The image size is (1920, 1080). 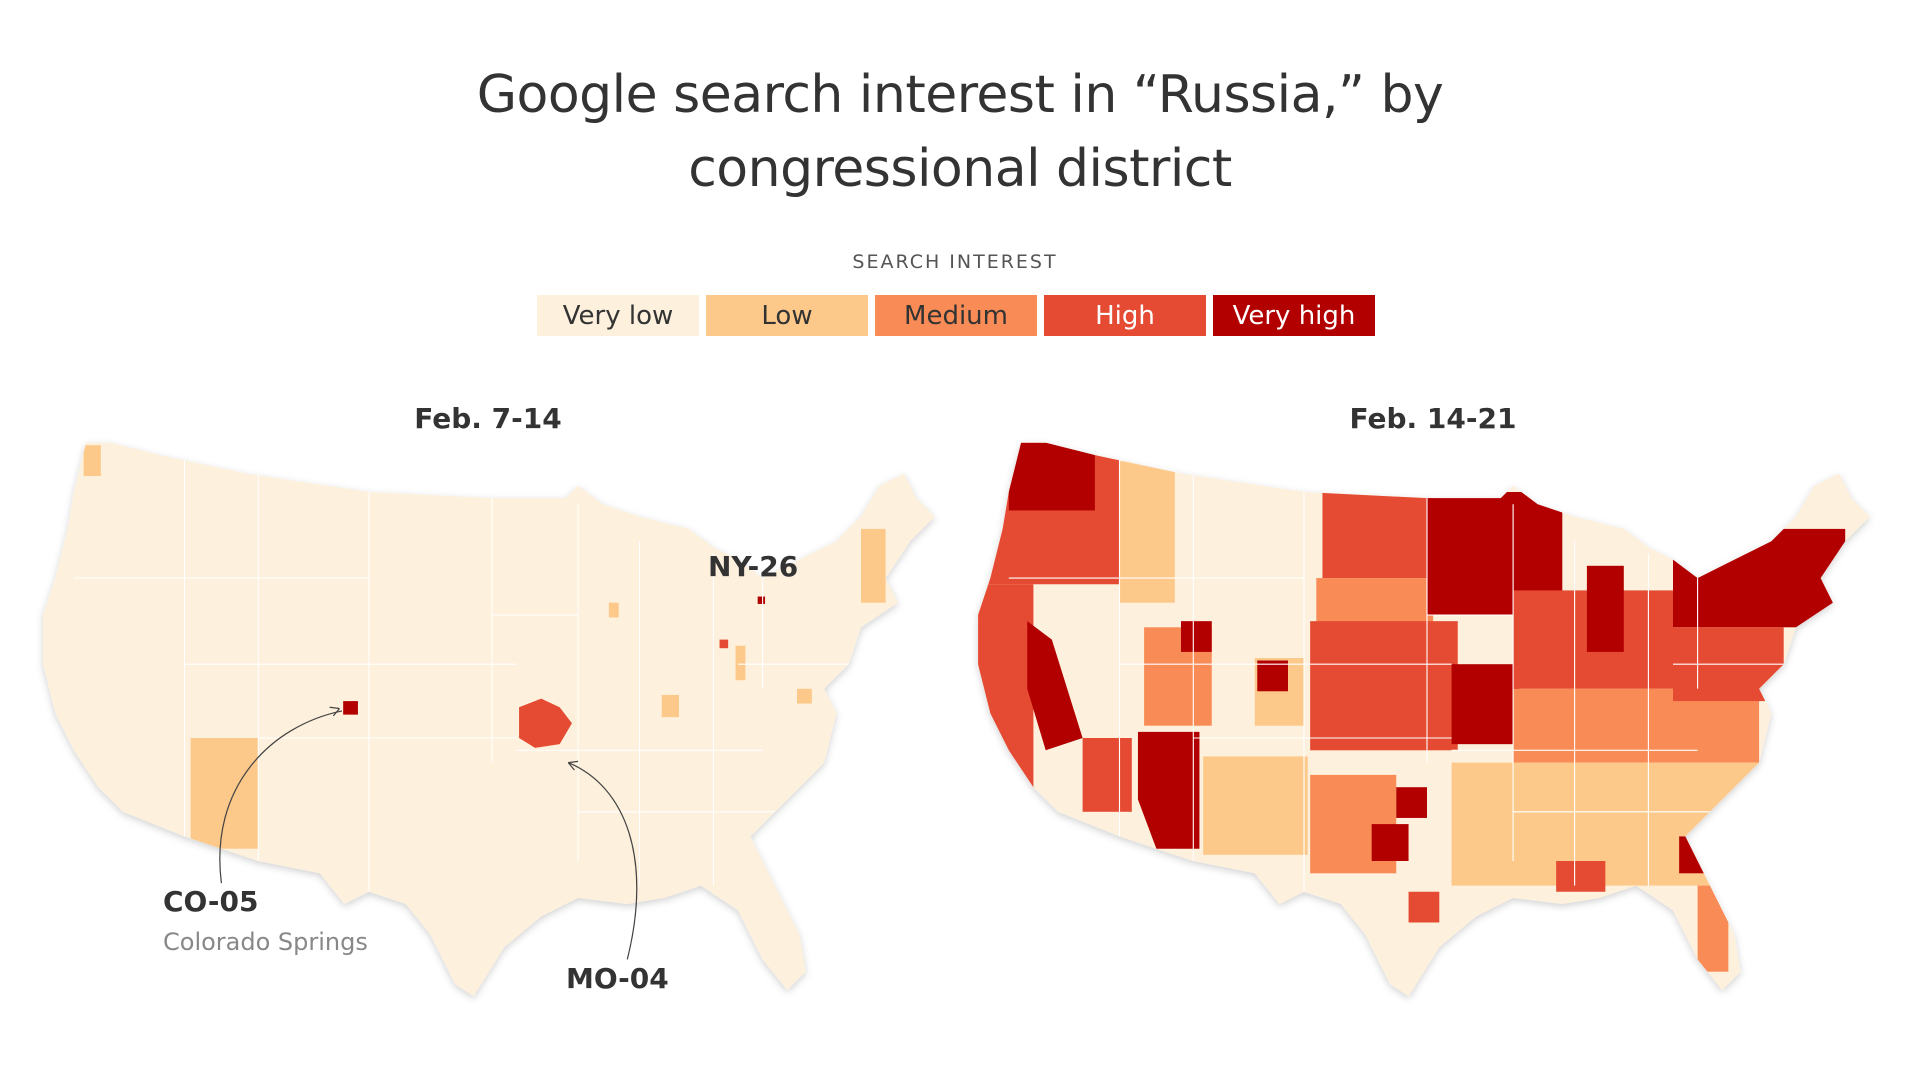 I want to click on legend-label: Very low, so click(x=618, y=316).